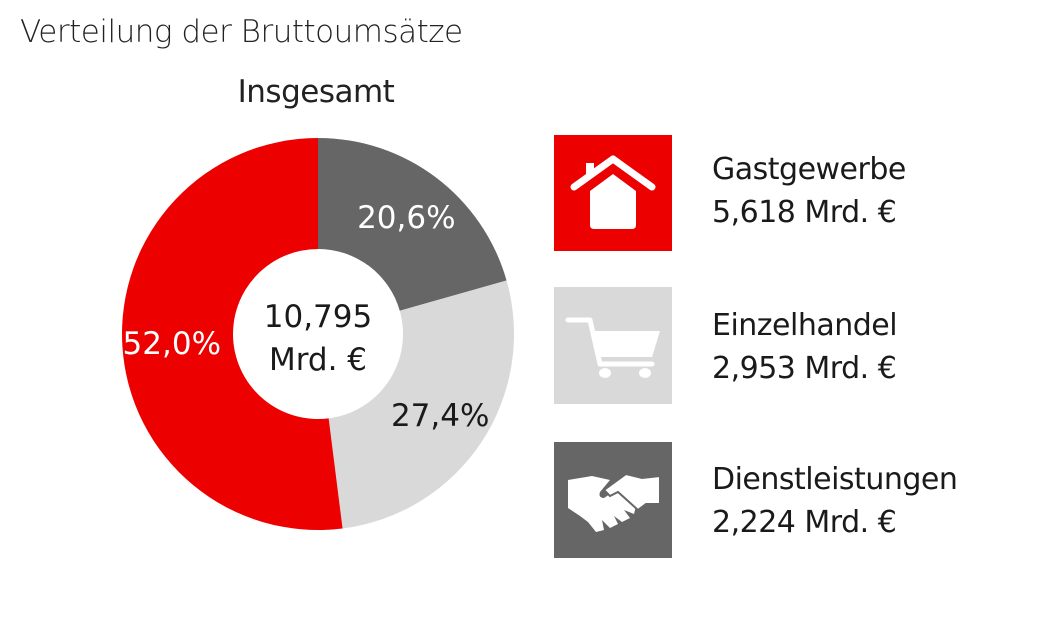 The width and height of the screenshot is (1037, 618). What do you see at coordinates (809, 191) in the screenshot?
I see `legend-item-gastgewerbe: Gastgewerbe 5,618 Mrd. €` at bounding box center [809, 191].